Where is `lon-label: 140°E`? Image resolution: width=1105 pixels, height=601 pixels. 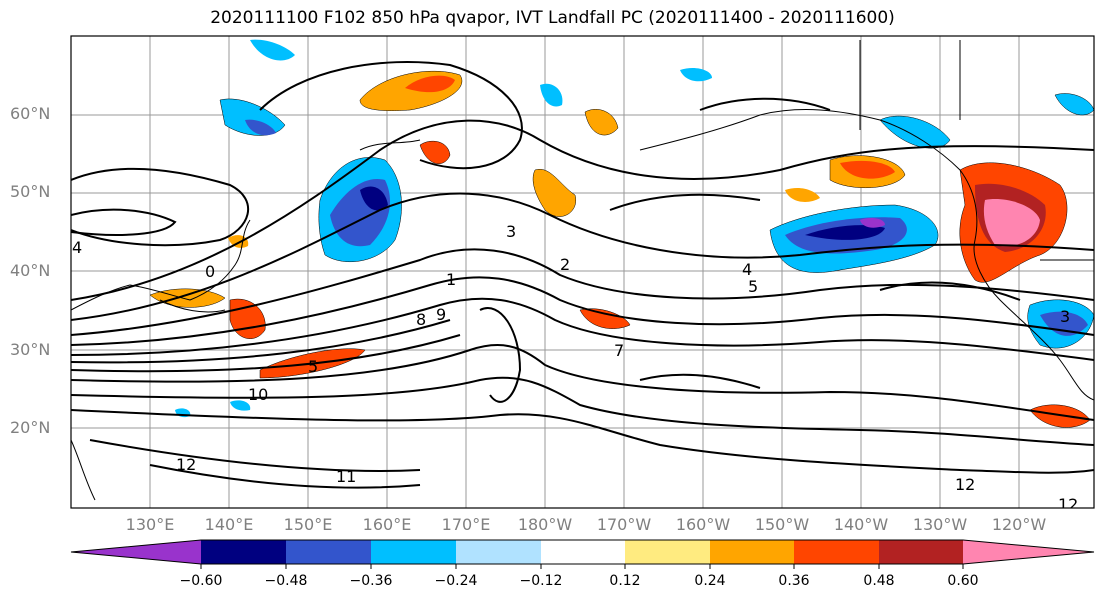
lon-label: 140°E is located at coordinates (229, 524).